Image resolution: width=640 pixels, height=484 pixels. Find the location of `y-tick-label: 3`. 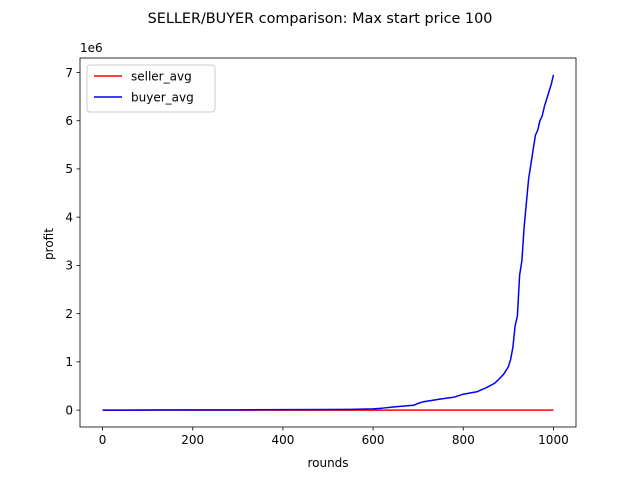

y-tick-label: 3 is located at coordinates (69, 266).